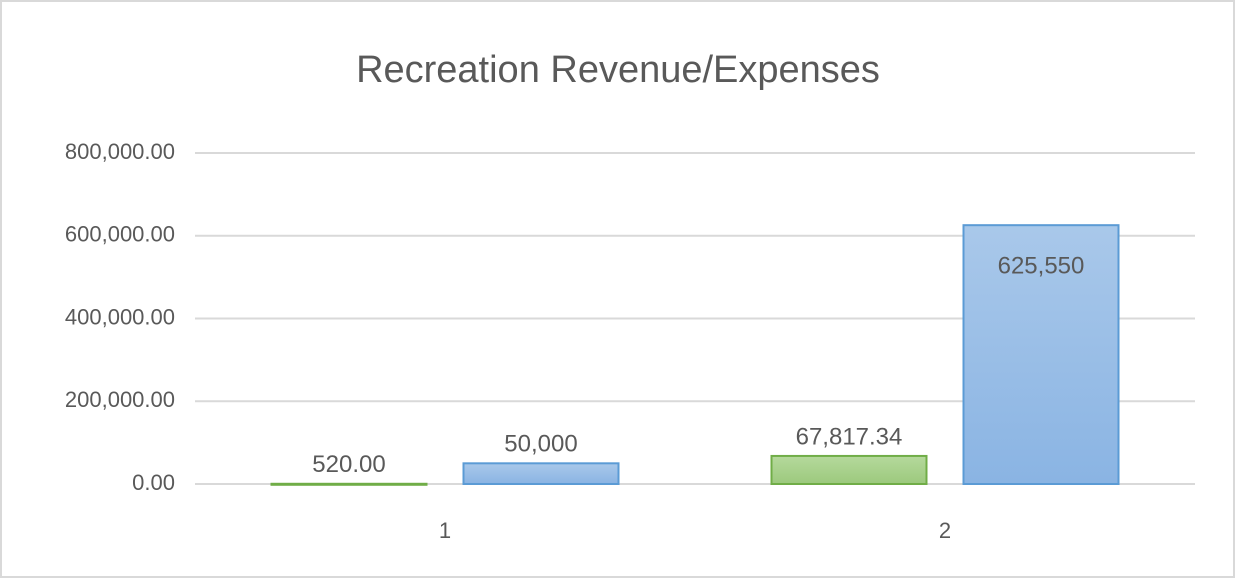  I want to click on x-tick-label: 2, so click(945, 530).